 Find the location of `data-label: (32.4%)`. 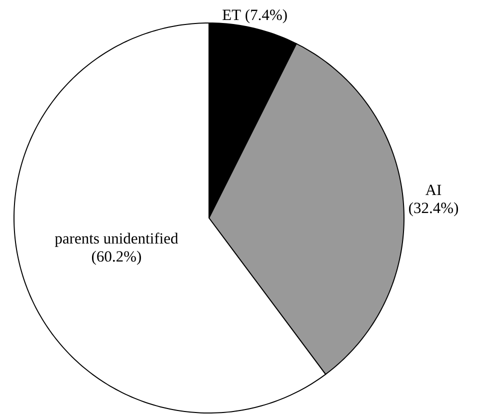

data-label: (32.4%) is located at coordinates (433, 209).